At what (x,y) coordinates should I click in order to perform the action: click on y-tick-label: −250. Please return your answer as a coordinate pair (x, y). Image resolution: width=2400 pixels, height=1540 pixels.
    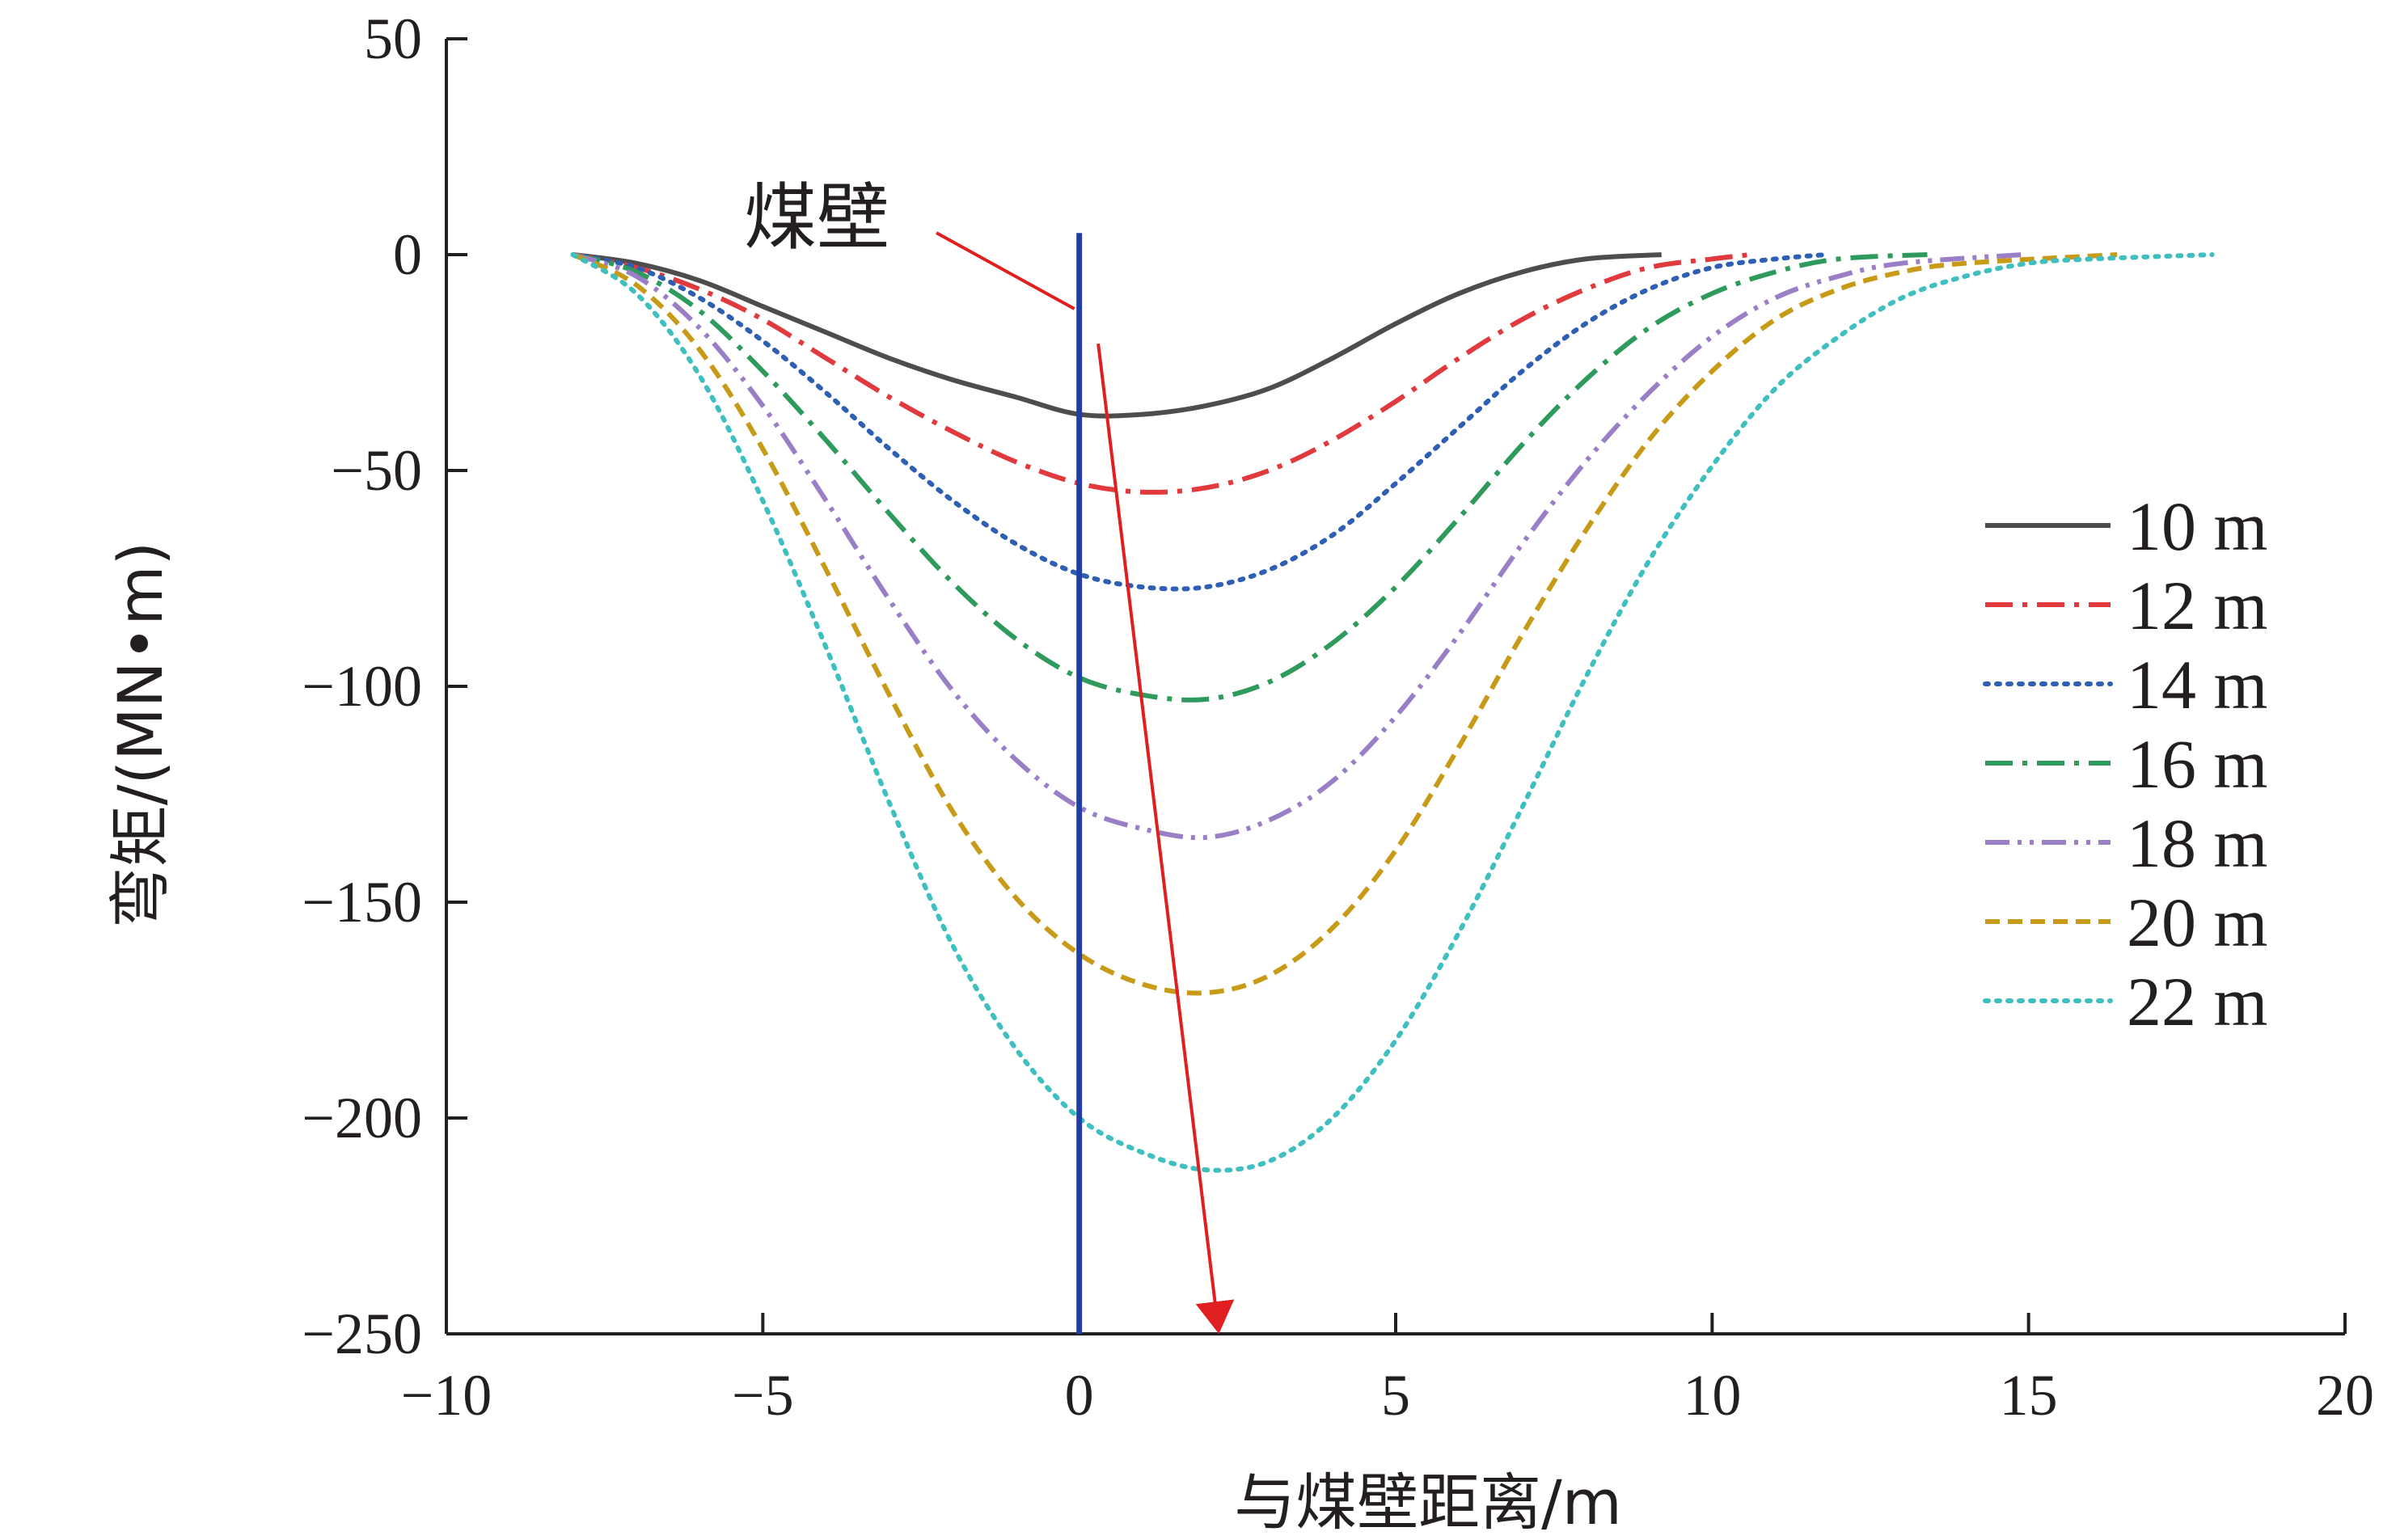
    Looking at the image, I should click on (362, 1334).